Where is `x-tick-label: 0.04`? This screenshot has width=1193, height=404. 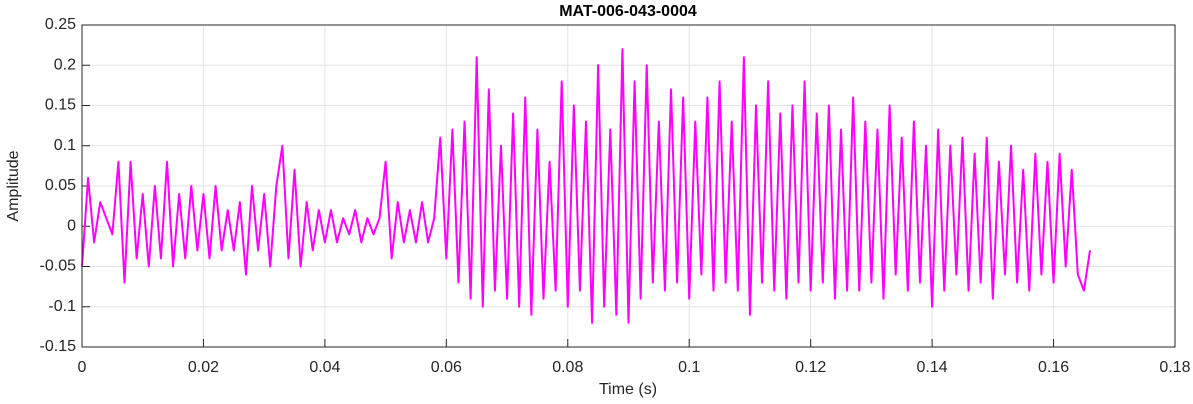
x-tick-label: 0.04 is located at coordinates (324, 367).